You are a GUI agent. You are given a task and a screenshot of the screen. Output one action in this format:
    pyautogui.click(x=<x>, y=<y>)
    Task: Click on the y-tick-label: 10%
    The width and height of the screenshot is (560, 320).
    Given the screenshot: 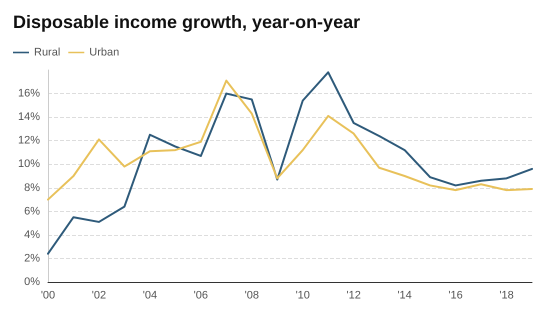 What is the action you would take?
    pyautogui.click(x=29, y=164)
    